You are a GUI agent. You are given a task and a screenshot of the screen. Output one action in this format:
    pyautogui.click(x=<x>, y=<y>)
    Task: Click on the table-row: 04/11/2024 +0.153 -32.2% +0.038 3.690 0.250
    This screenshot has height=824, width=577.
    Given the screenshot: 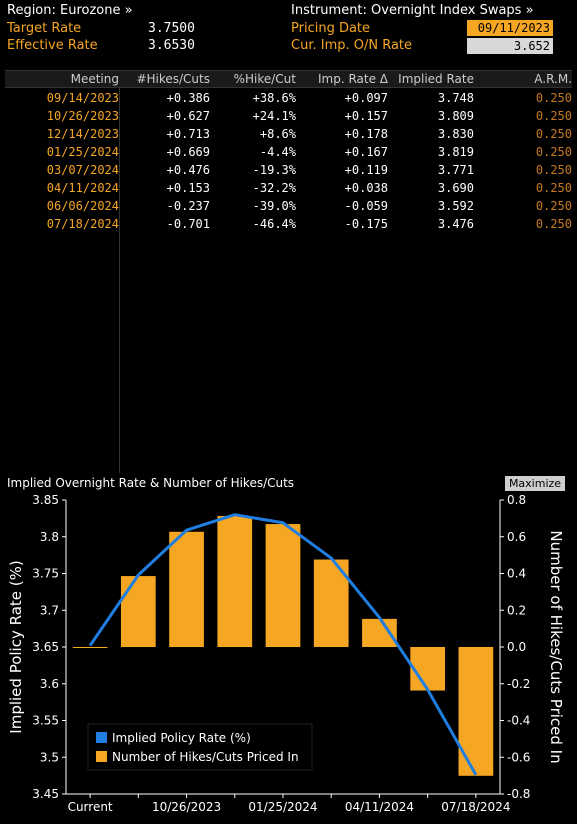 What is the action you would take?
    pyautogui.click(x=288, y=188)
    